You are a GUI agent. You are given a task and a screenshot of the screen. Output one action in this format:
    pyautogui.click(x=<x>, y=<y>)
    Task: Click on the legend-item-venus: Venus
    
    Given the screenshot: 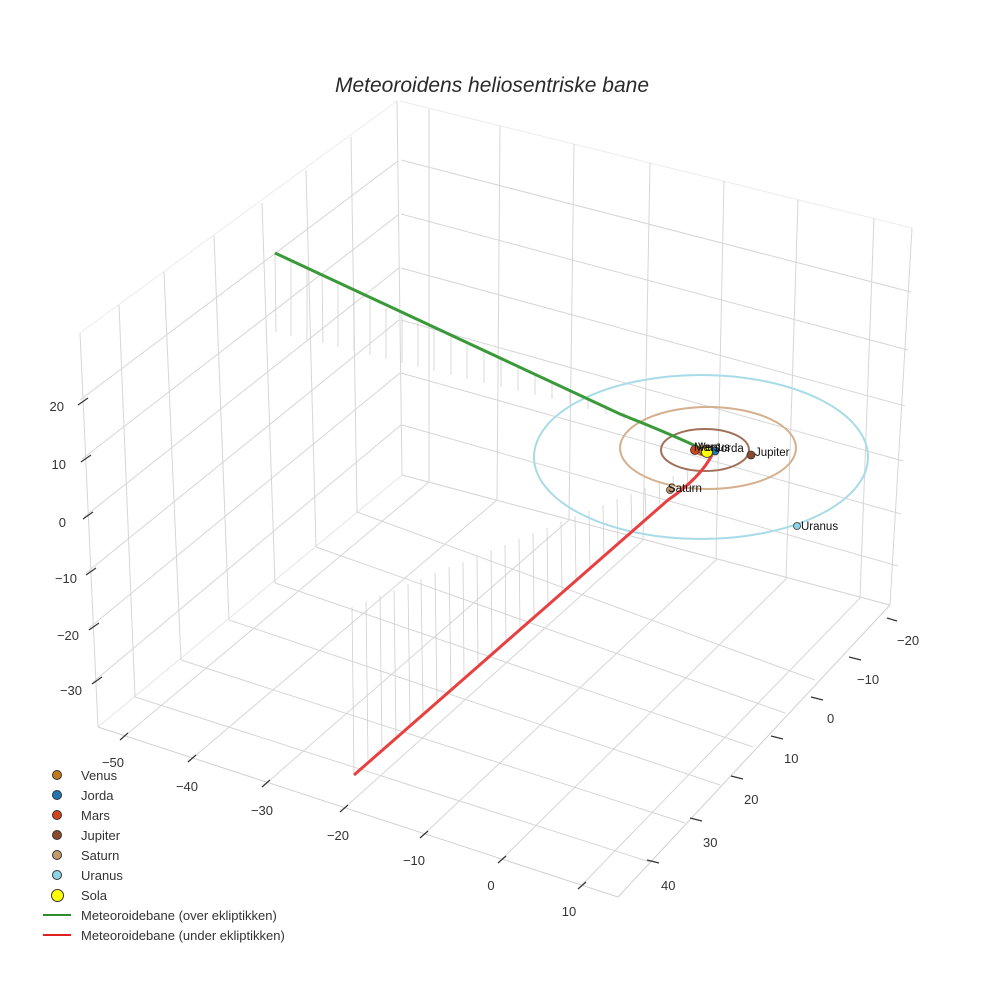 What is the action you would take?
    pyautogui.click(x=162, y=775)
    